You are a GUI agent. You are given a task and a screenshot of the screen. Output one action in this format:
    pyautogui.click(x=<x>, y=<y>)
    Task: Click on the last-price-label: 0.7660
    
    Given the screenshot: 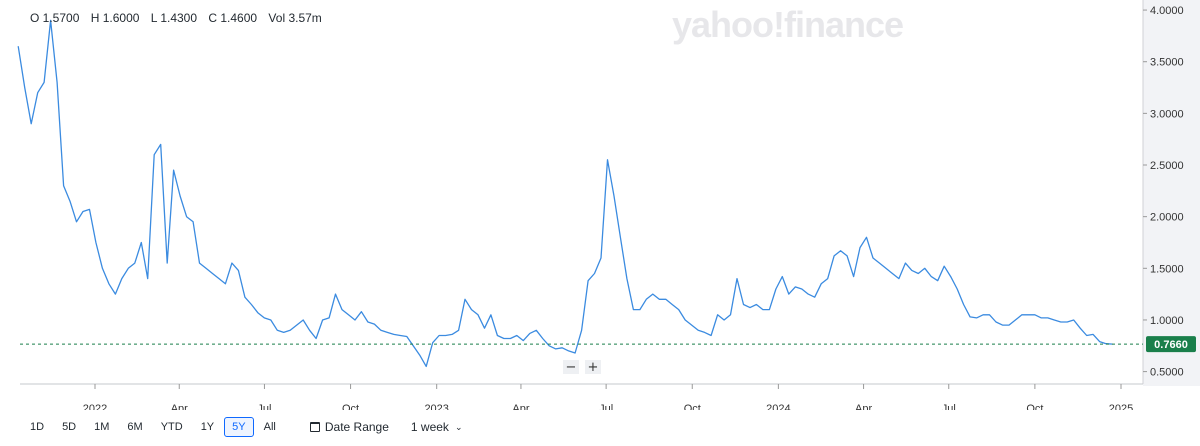 What is the action you would take?
    pyautogui.click(x=1171, y=345)
    